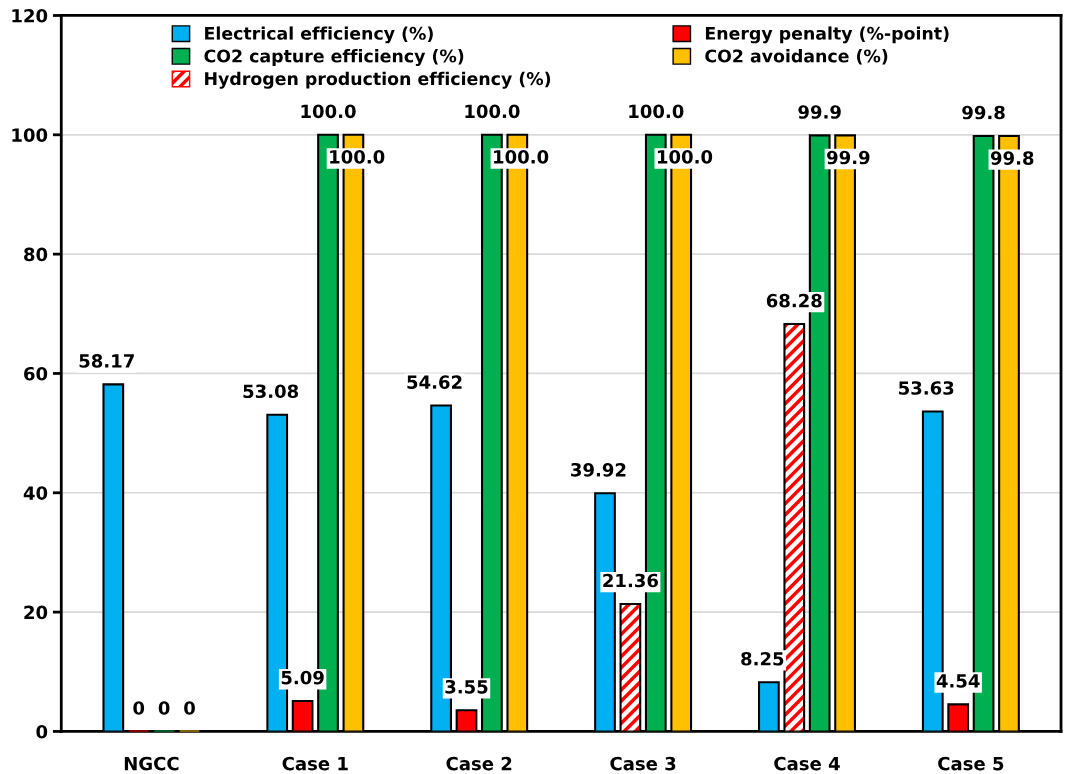 The height and width of the screenshot is (774, 1075). What do you see at coordinates (479, 763) in the screenshot?
I see `x-tick-label: Case 2` at bounding box center [479, 763].